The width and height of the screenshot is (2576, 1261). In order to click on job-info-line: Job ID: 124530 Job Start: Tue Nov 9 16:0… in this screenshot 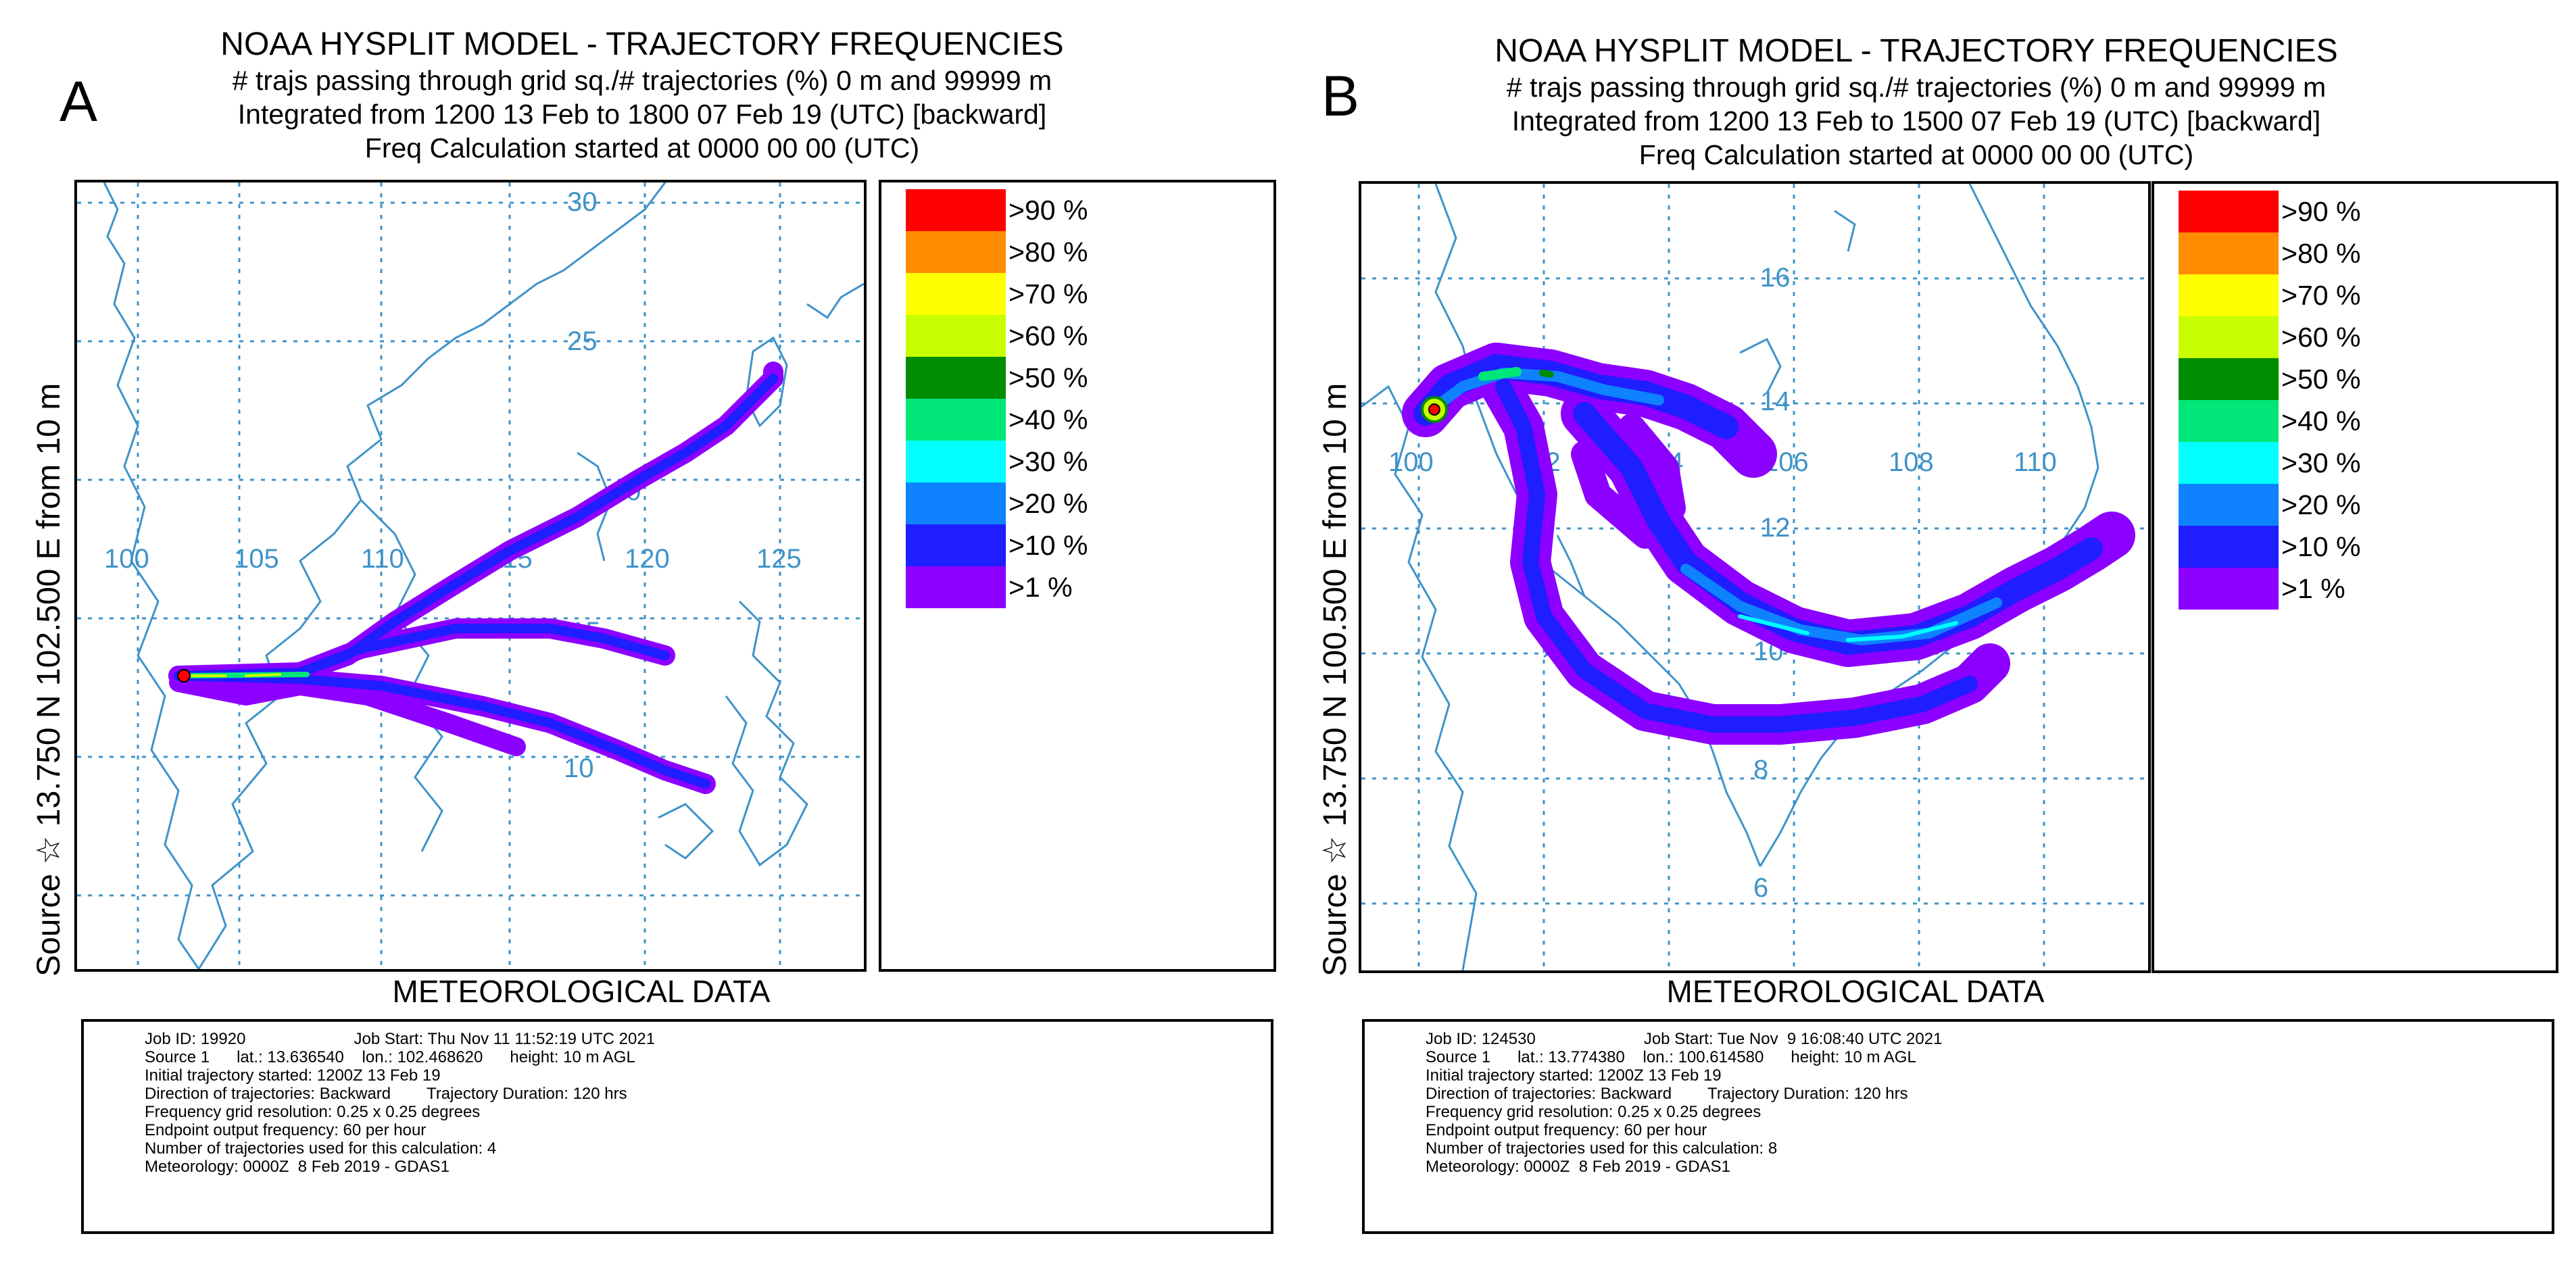, I will do `click(1685, 1039)`.